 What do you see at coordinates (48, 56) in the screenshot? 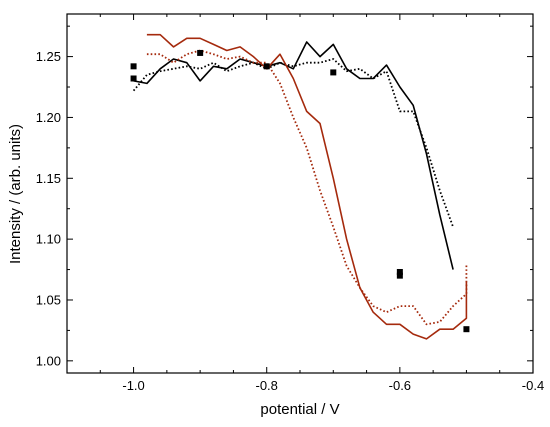
I see `y-tick-label: 1.25` at bounding box center [48, 56].